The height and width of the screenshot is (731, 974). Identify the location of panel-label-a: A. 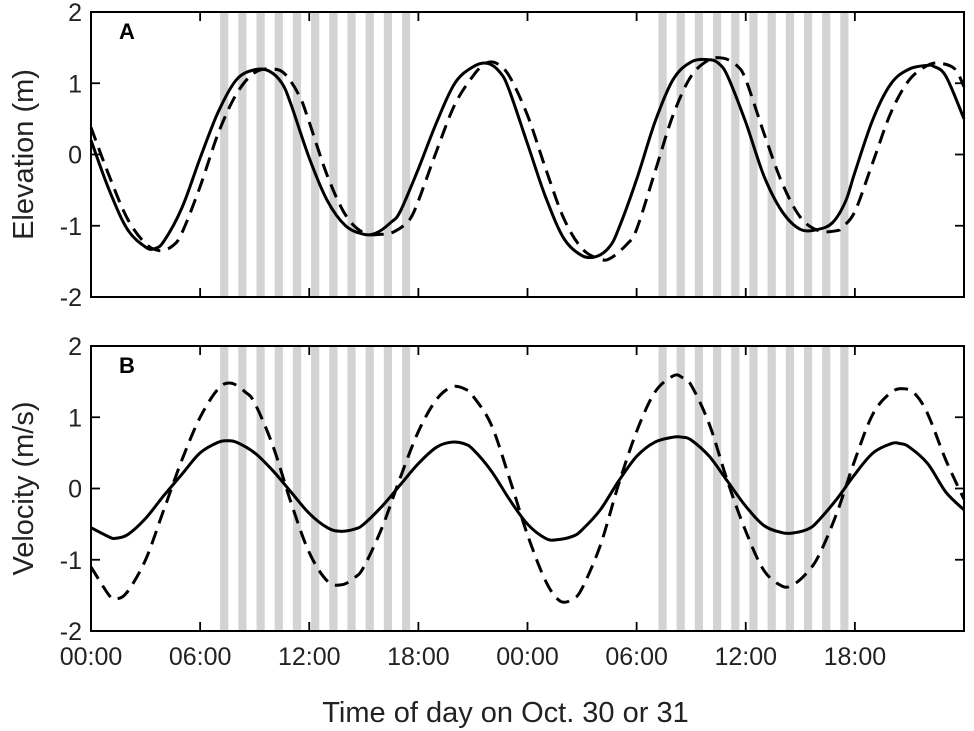
(127, 31).